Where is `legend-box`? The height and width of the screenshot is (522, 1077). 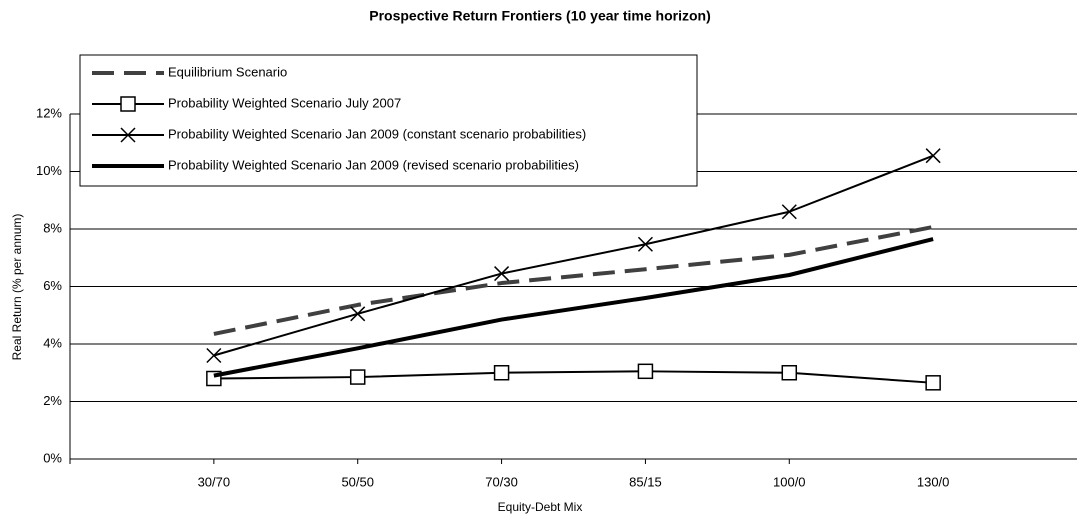 legend-box is located at coordinates (388, 120).